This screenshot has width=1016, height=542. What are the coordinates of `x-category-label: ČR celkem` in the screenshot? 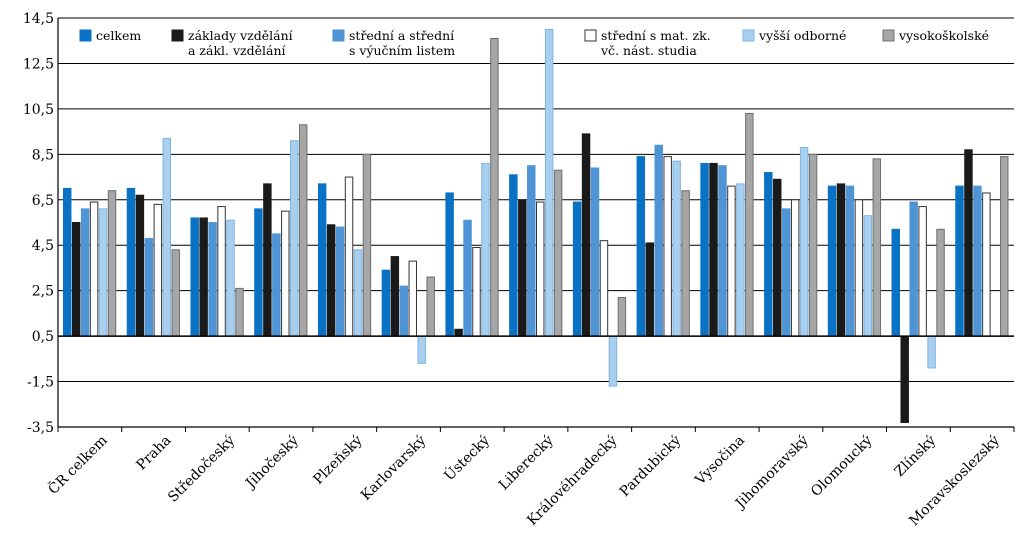 It's located at (77, 464).